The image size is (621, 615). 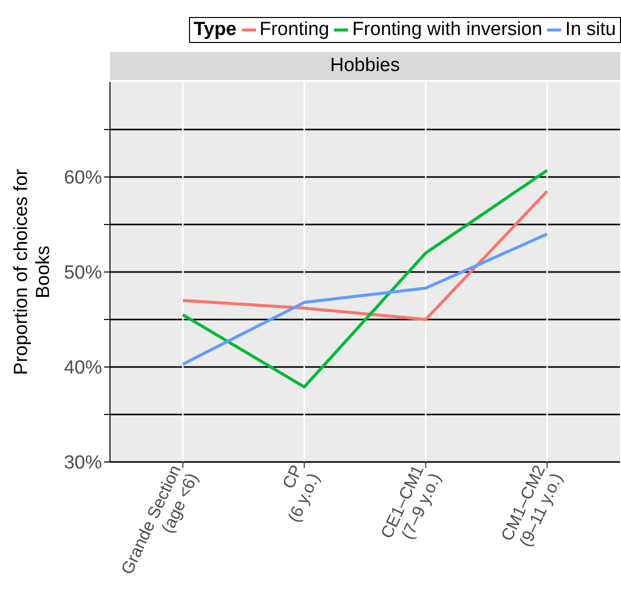 What do you see at coordinates (83, 368) in the screenshot?
I see `y-tick-label: 40%` at bounding box center [83, 368].